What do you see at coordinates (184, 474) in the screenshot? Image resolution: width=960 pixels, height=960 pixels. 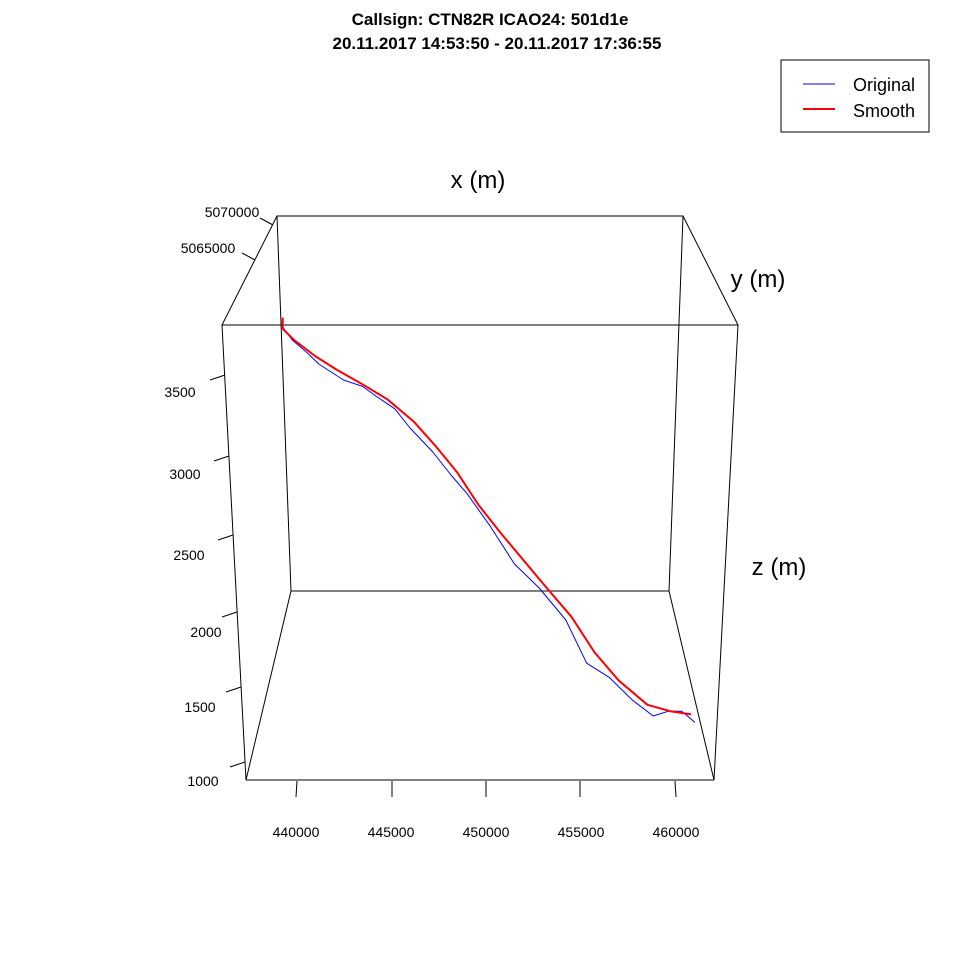 I see `z-tick-label: 3000` at bounding box center [184, 474].